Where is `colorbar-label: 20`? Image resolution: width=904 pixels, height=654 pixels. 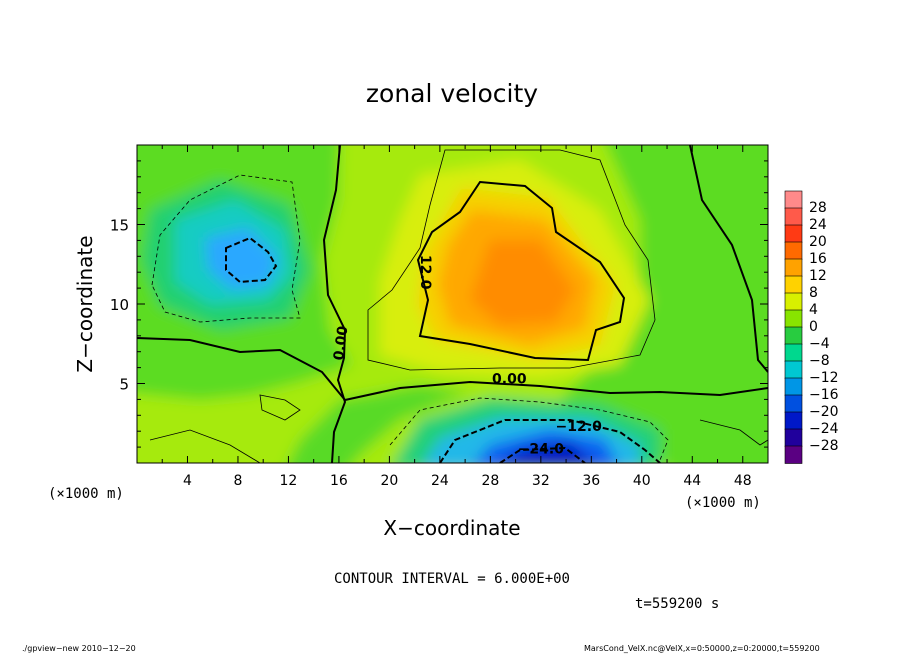
colorbar-label: 20 is located at coordinates (818, 242).